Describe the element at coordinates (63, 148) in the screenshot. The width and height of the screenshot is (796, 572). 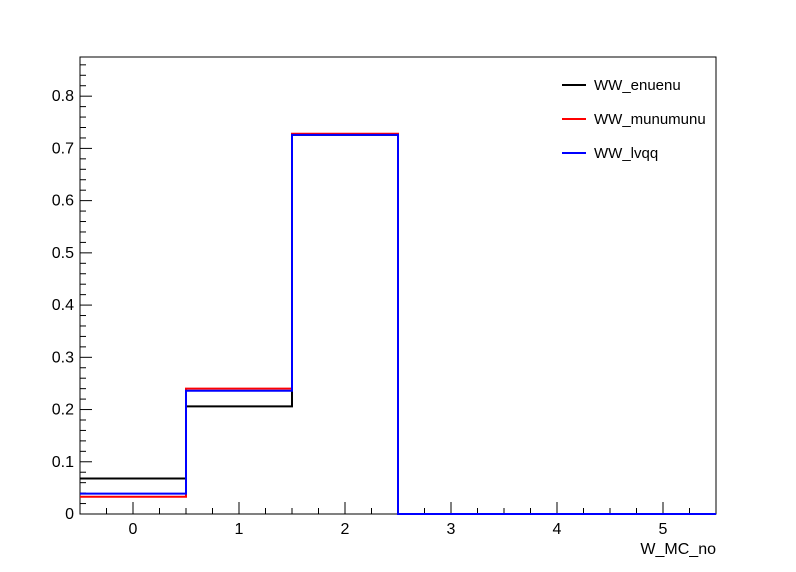
I see `y-tick-label: 0.7` at that location.